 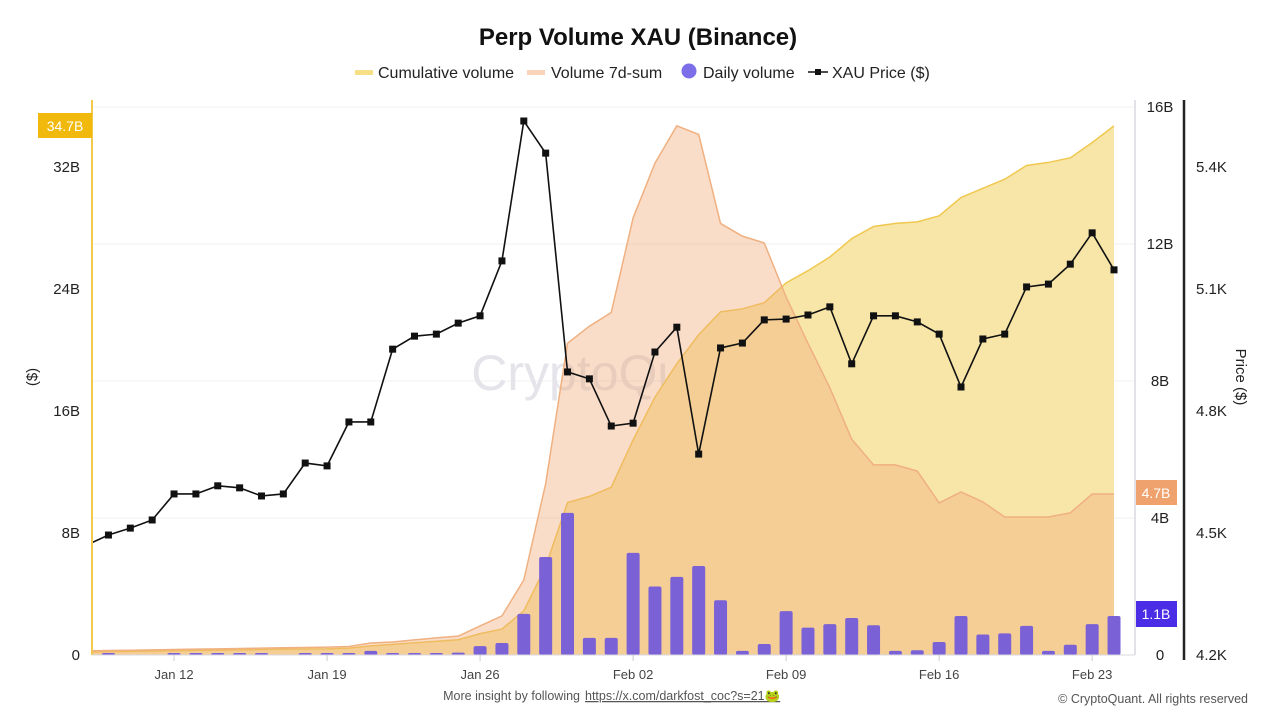 I want to click on price-tick-label: 5.1K, so click(x=1211, y=289).